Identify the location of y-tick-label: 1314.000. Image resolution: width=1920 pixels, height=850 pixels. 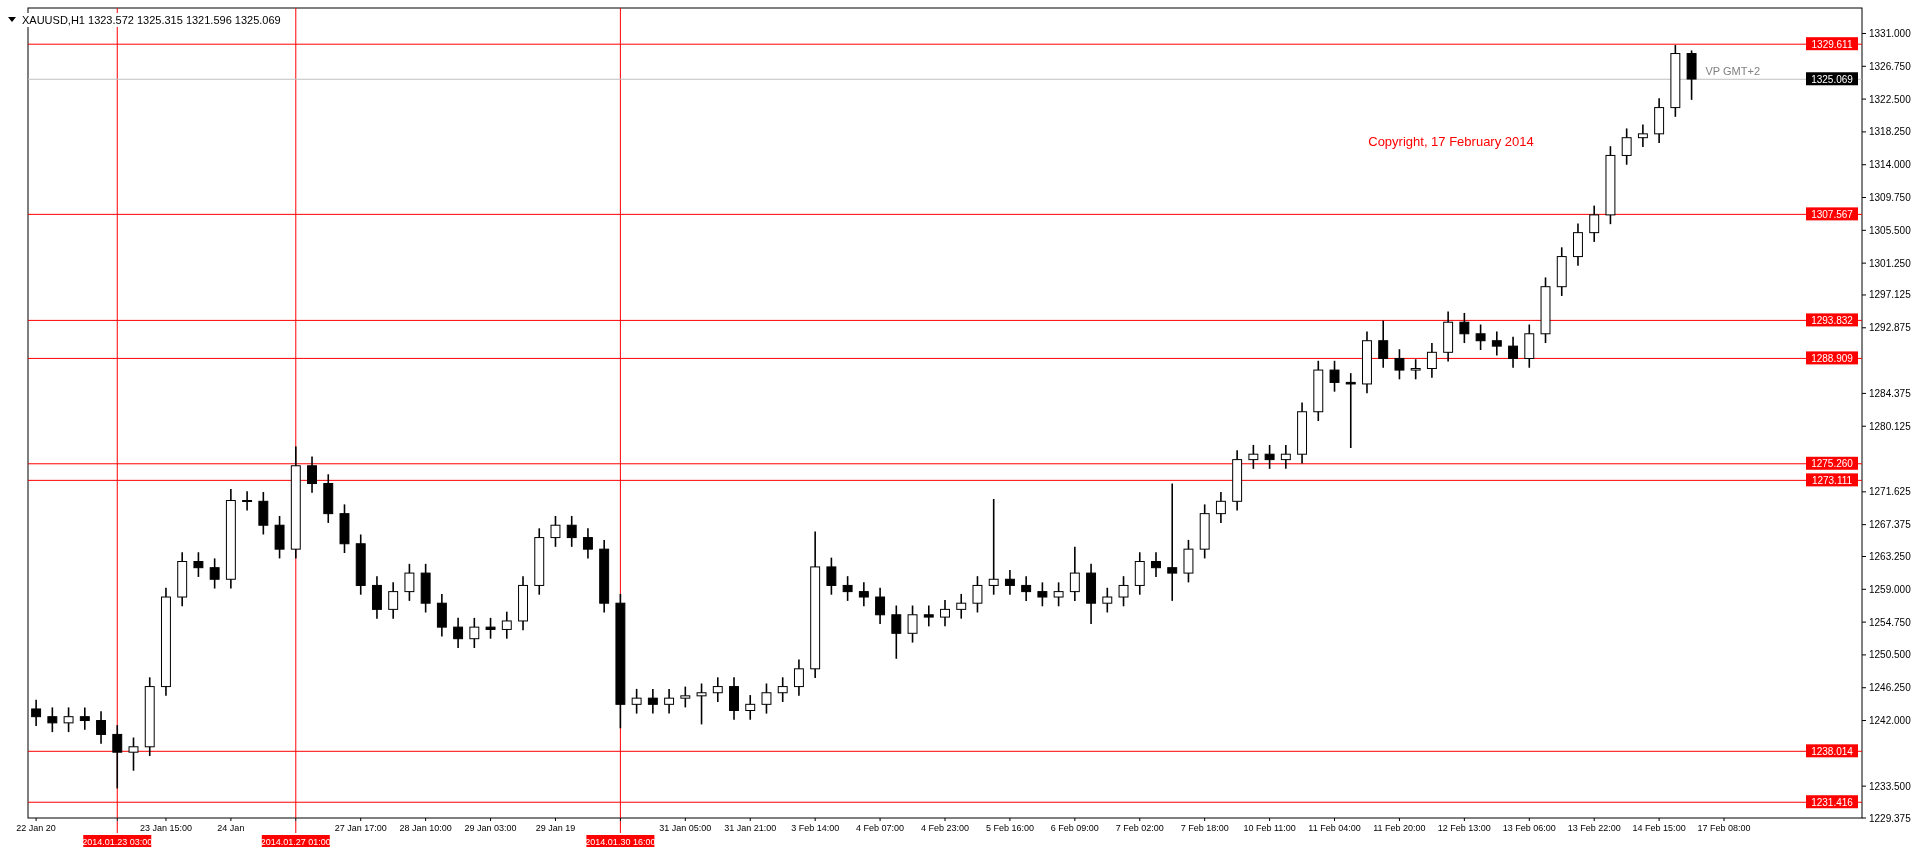
(1890, 165).